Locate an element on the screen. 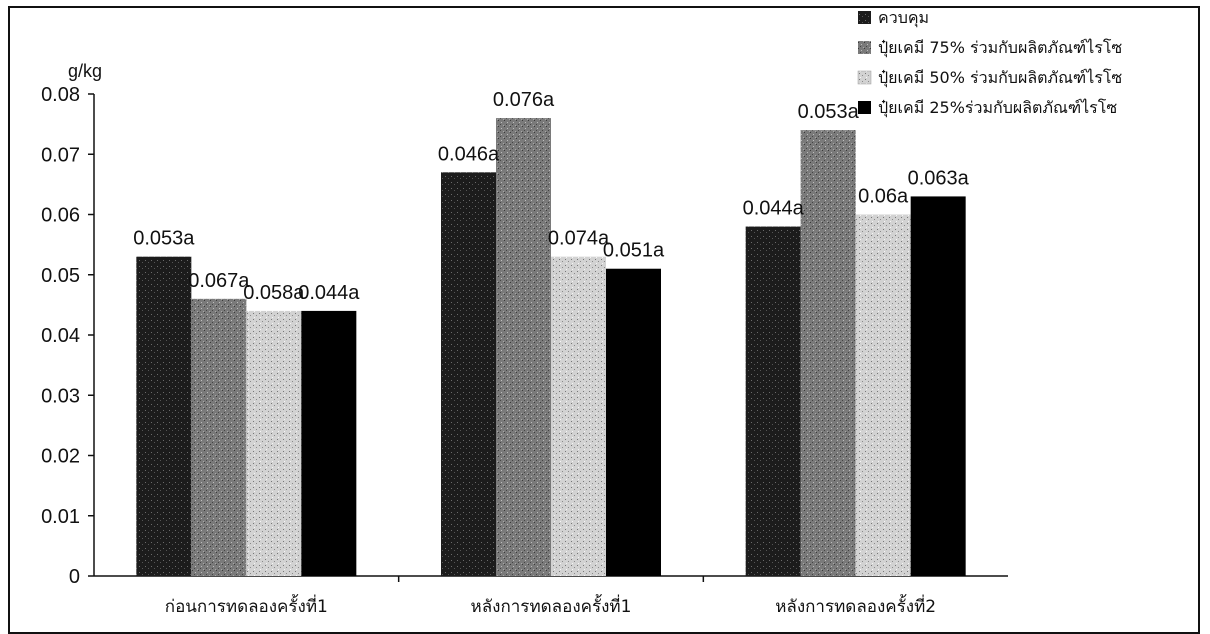 This screenshot has height=634, width=1210. y-tick-label: 0.02 is located at coordinates (60, 457).